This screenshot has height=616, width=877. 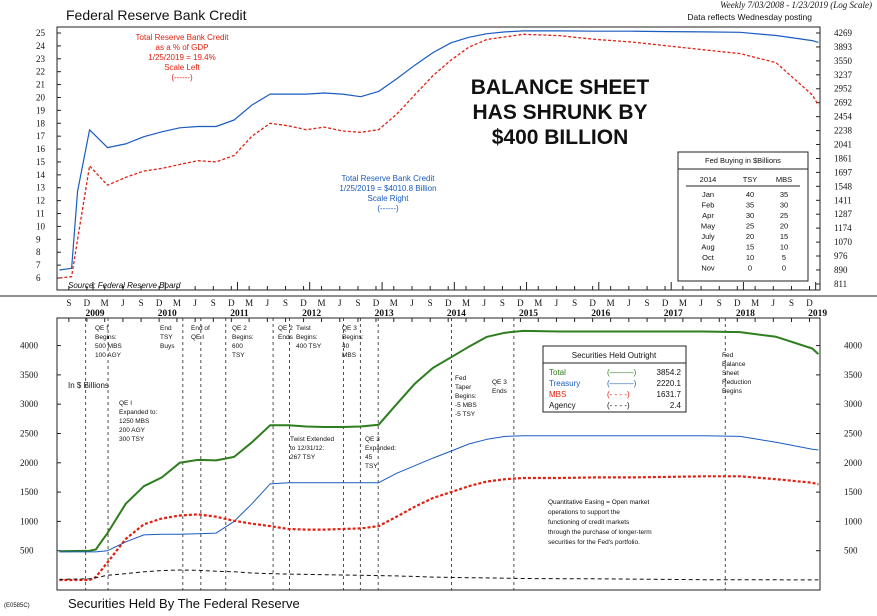 What do you see at coordinates (38, 265) in the screenshot?
I see `left-axis-tick-label: 7` at bounding box center [38, 265].